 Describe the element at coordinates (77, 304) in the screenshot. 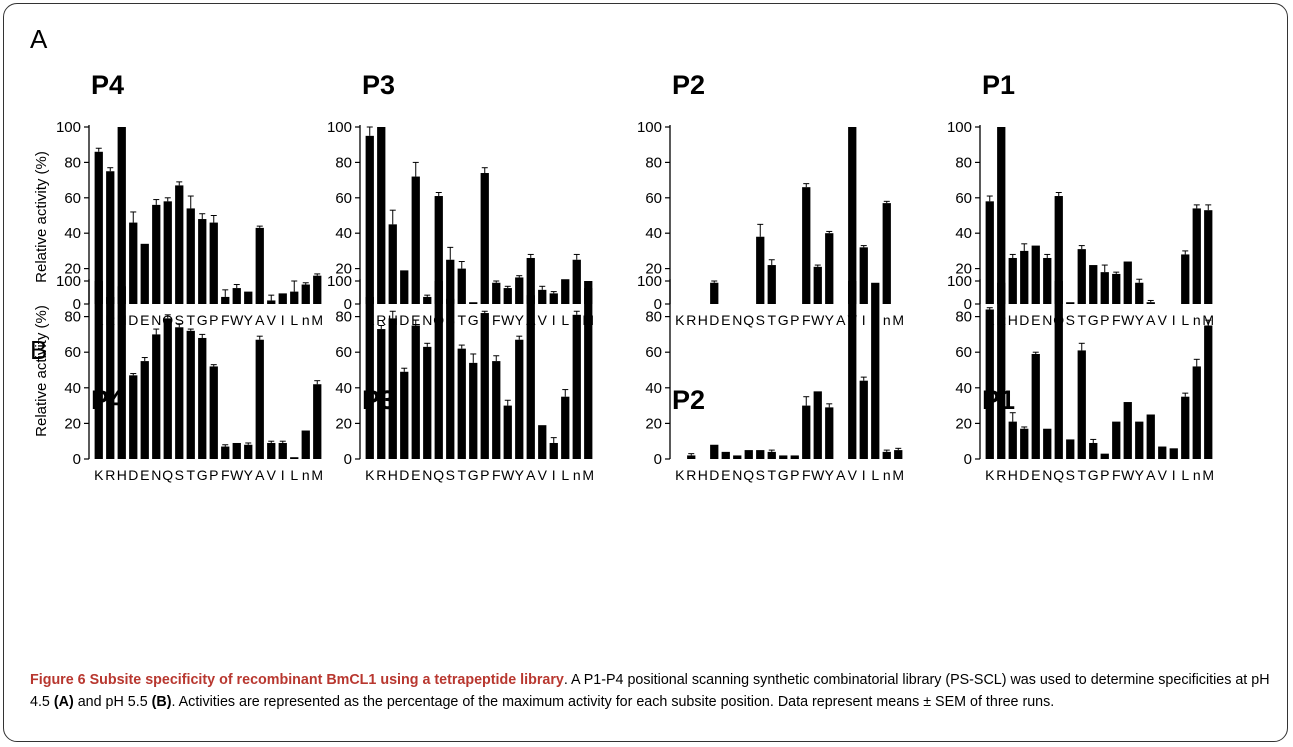

I see `y-tick-label-a-p4-0: 0` at that location.